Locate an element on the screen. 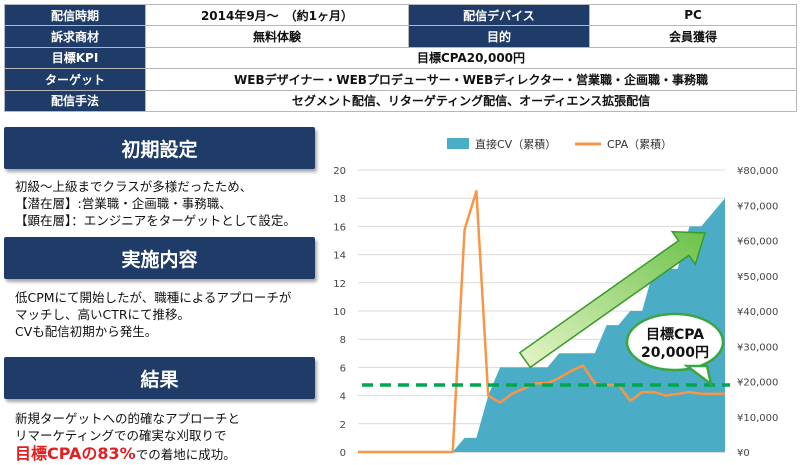 Image resolution: width=800 pixels, height=465 pixels. value-period: 2014年9月～ （約1ヶ月） is located at coordinates (277, 15).